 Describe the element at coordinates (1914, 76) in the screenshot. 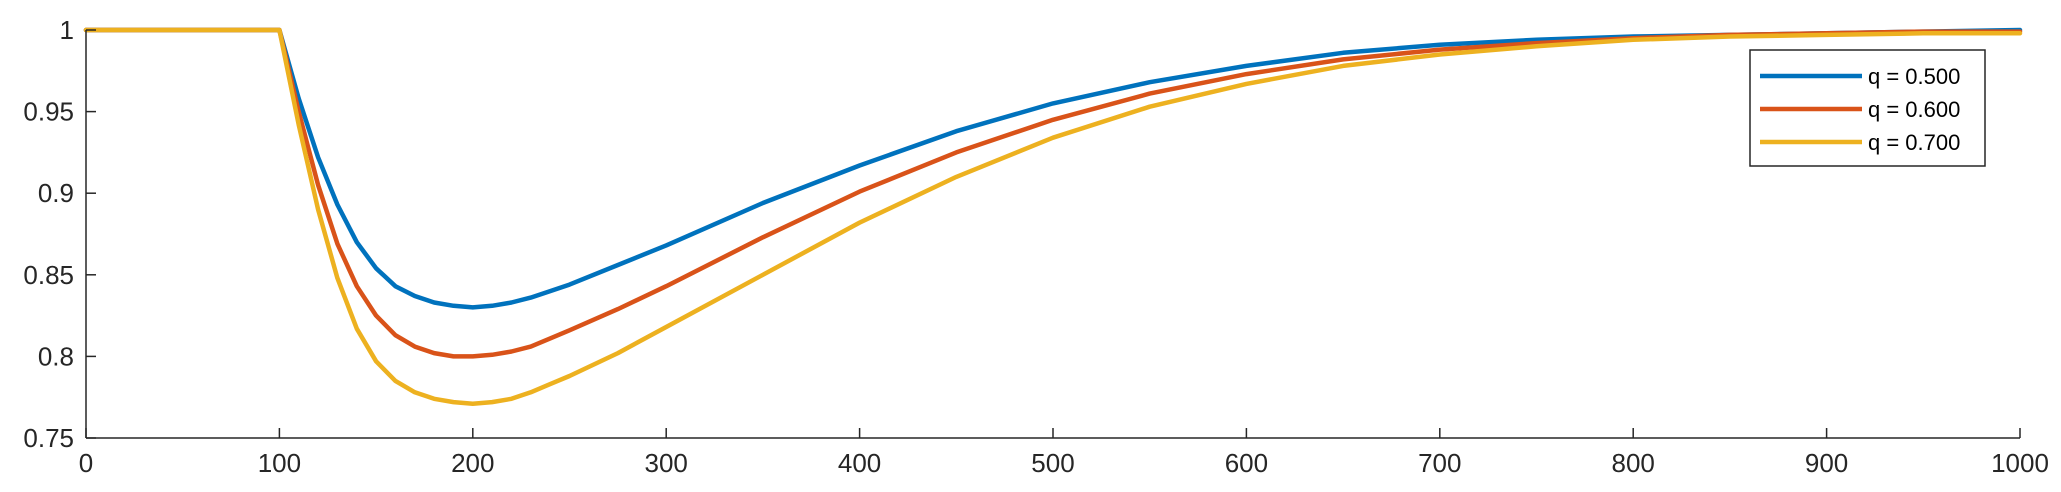

I see `legend-label-1: q = 0.500` at that location.